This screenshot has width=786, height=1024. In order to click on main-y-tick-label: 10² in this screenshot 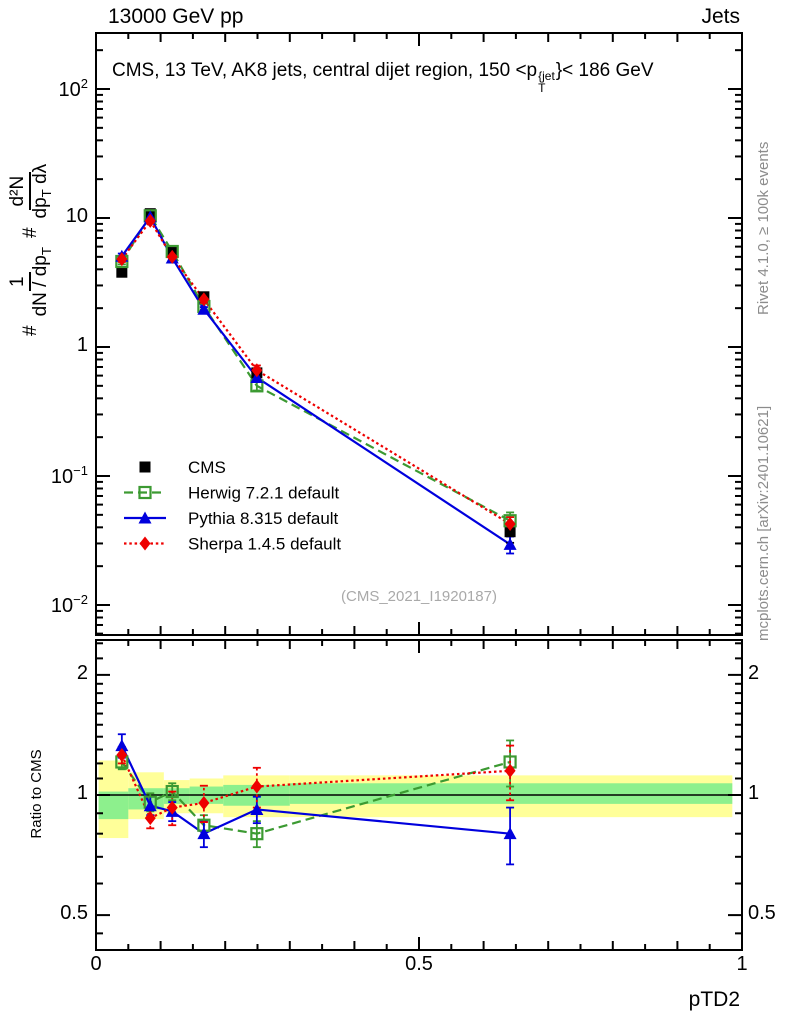, I will do `click(73, 88)`.